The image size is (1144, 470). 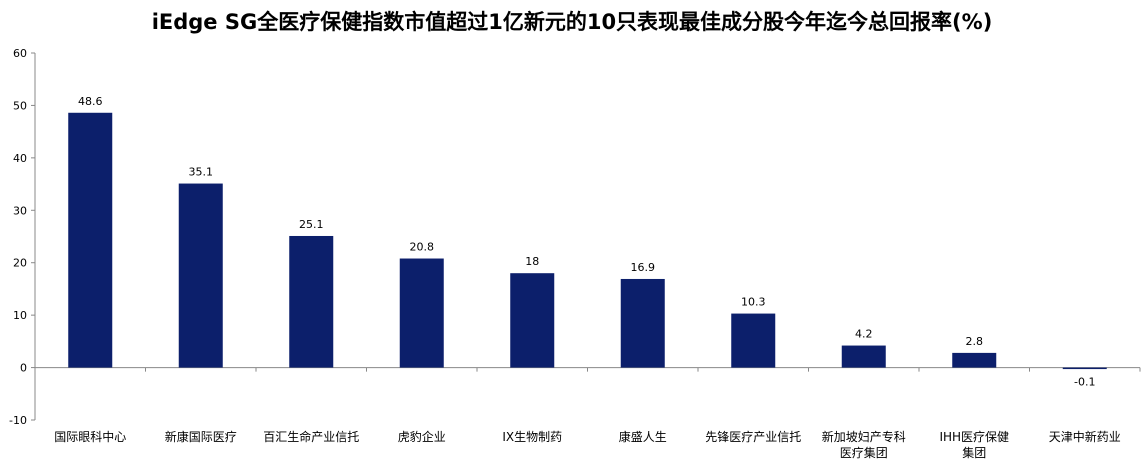 What do you see at coordinates (422, 436) in the screenshot?
I see `x-tick-label: 虎豹企业` at bounding box center [422, 436].